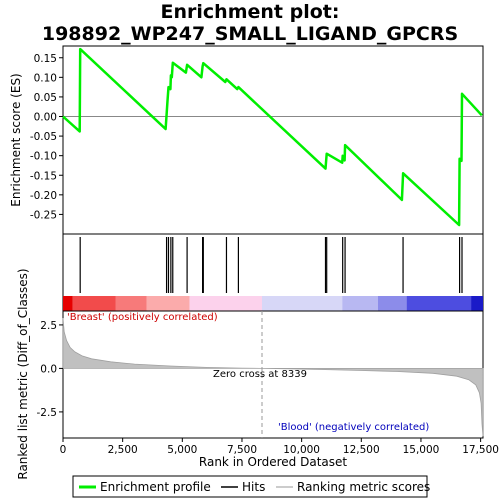  I want to click on legend-metric-label: Ranking metric scores, so click(363, 487).